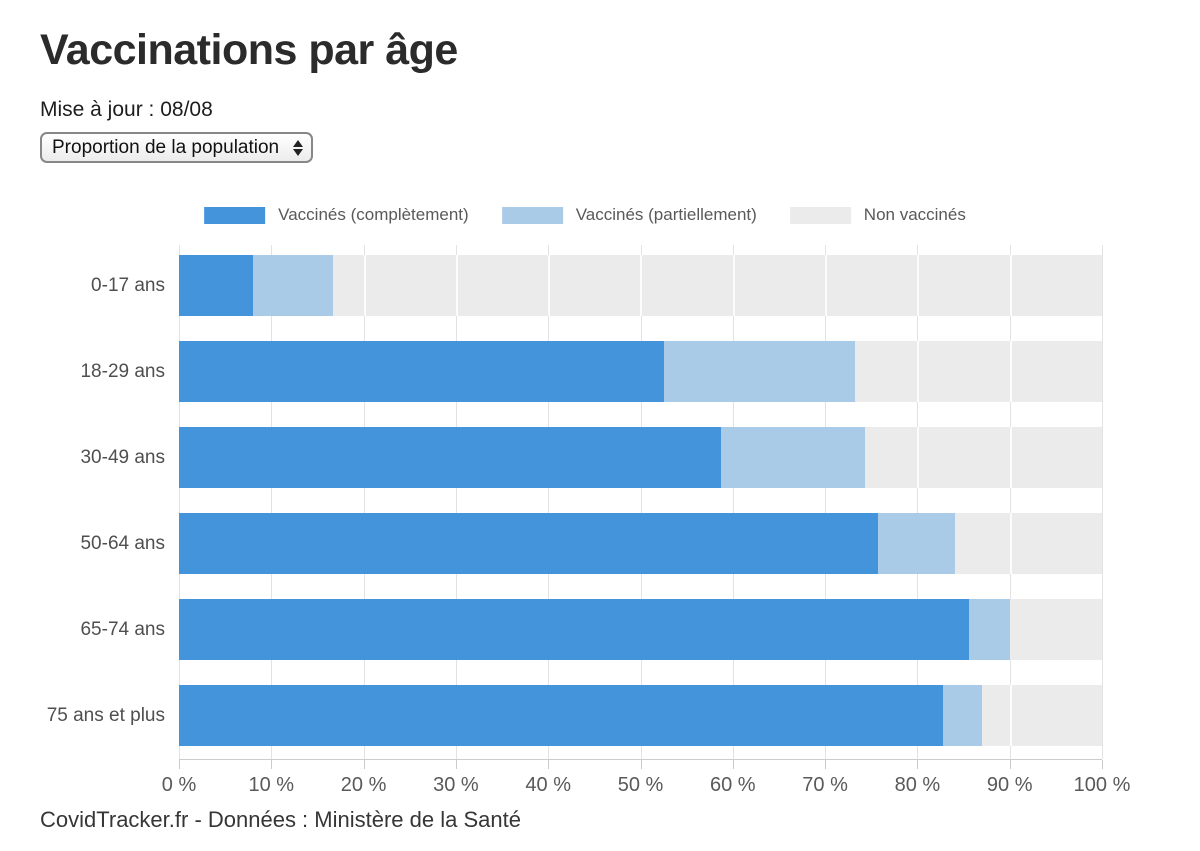 Image resolution: width=1200 pixels, height=851 pixels. Describe the element at coordinates (105, 715) in the screenshot. I see `category-label: 75 ans et plus` at that location.